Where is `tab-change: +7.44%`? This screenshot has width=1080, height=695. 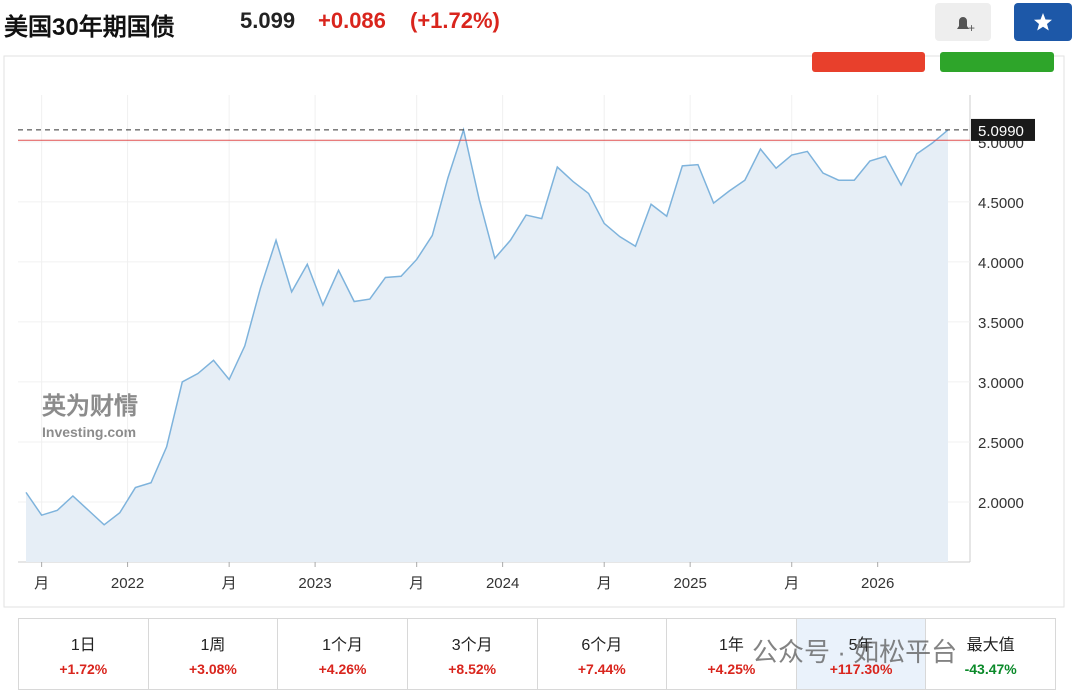 tab-change: +7.44% is located at coordinates (601, 669).